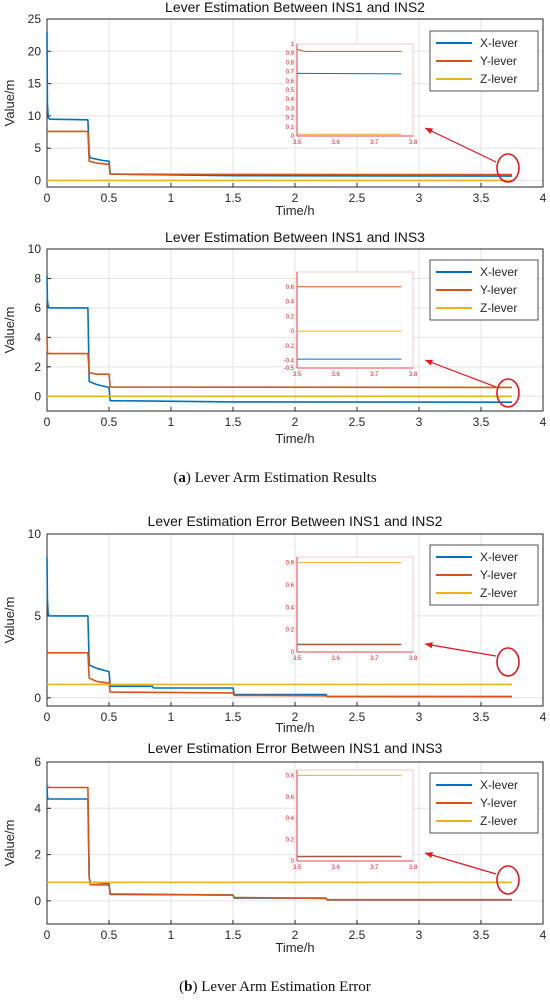 Image resolution: width=550 pixels, height=1005 pixels. I want to click on y-tick-label: 2, so click(37, 367).